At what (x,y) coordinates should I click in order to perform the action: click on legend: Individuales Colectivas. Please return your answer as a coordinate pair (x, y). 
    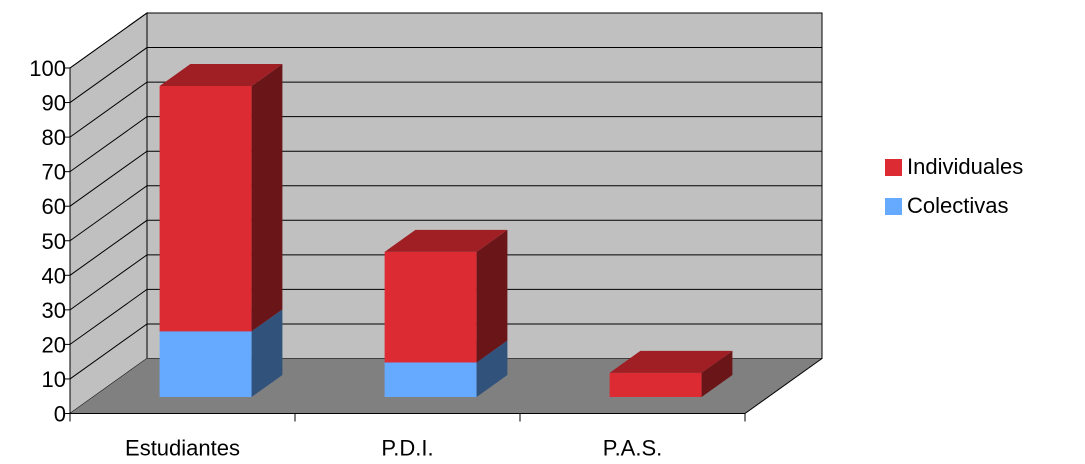
    Looking at the image, I should click on (954, 191).